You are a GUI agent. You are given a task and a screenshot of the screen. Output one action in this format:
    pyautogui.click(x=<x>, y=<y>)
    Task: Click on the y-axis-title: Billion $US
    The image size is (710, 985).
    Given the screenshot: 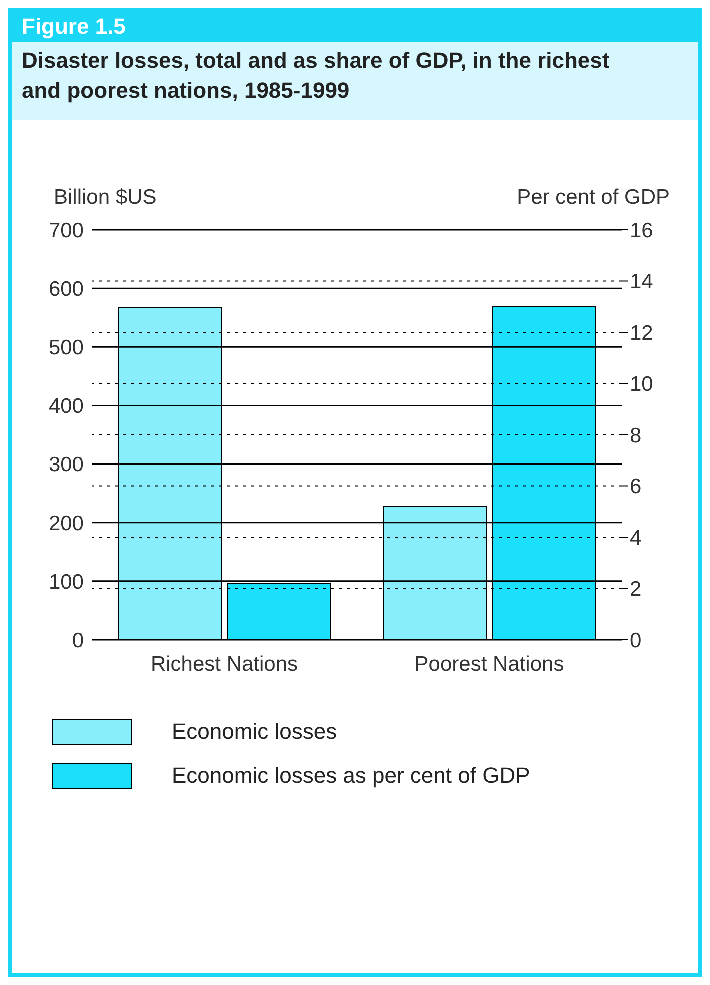 What is the action you would take?
    pyautogui.click(x=105, y=198)
    